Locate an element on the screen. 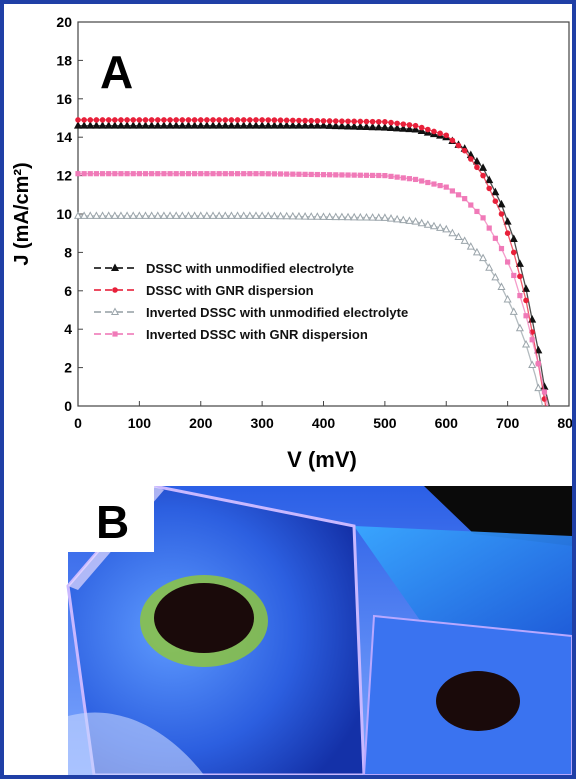  legend-item: DSSC with GNR dispersion is located at coordinates (204, 290).